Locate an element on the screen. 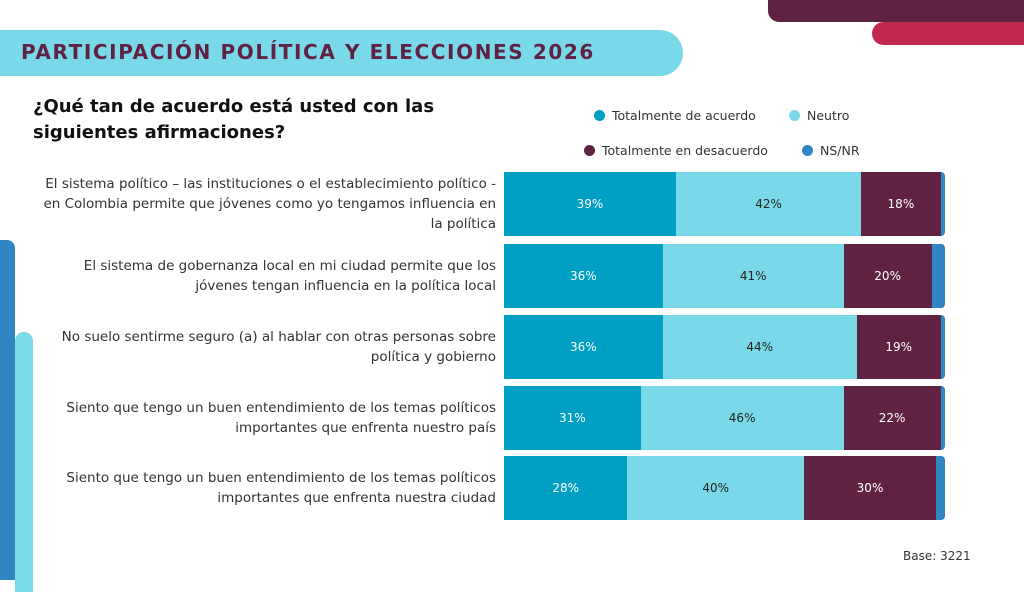 The height and width of the screenshot is (592, 1024). stacked-bar: 28% 40% 30% is located at coordinates (724, 488).